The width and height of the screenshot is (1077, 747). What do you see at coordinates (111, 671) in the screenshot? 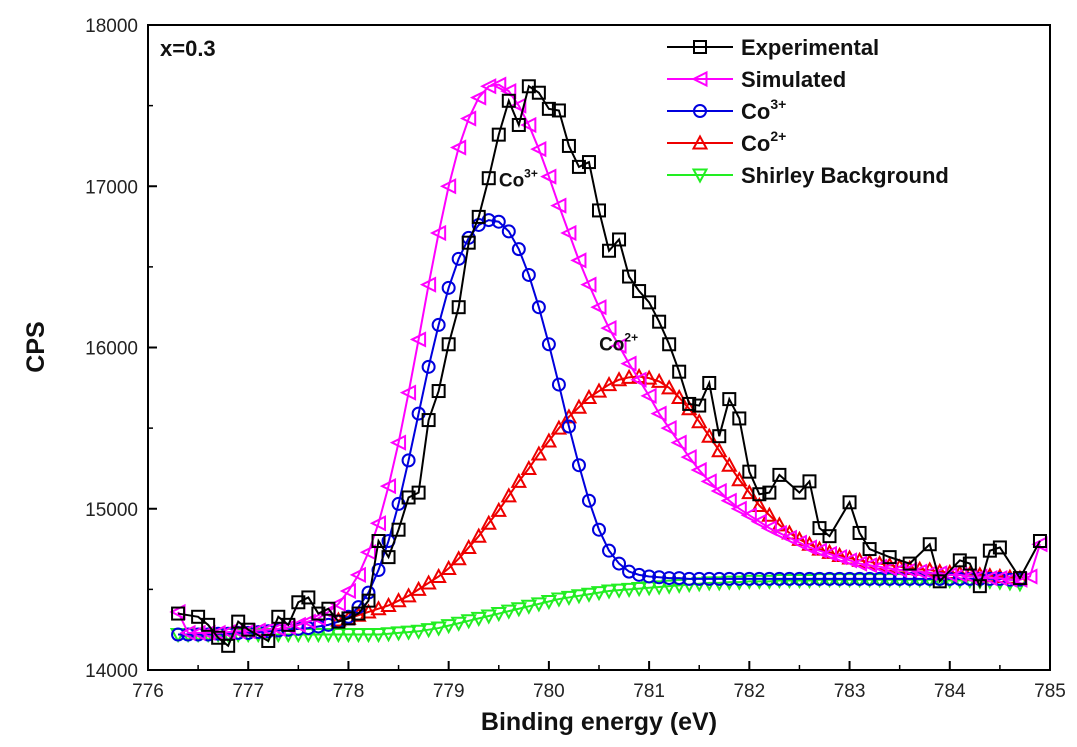
I see `y-tick-label: 14000` at bounding box center [111, 671].